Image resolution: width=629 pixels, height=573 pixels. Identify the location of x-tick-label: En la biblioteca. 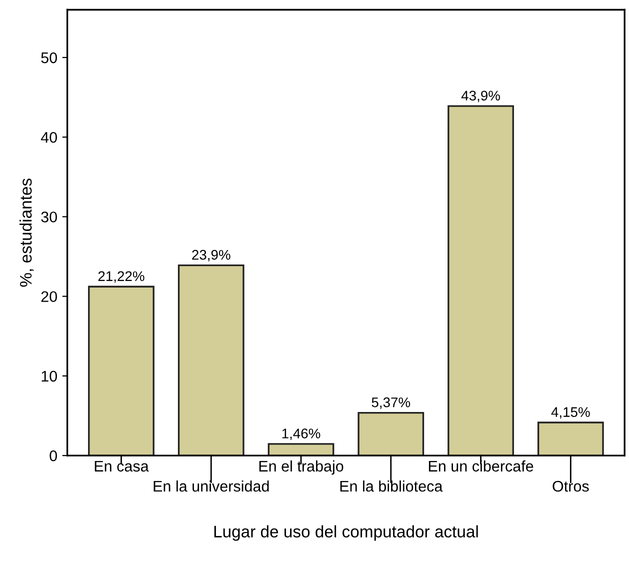
(391, 486).